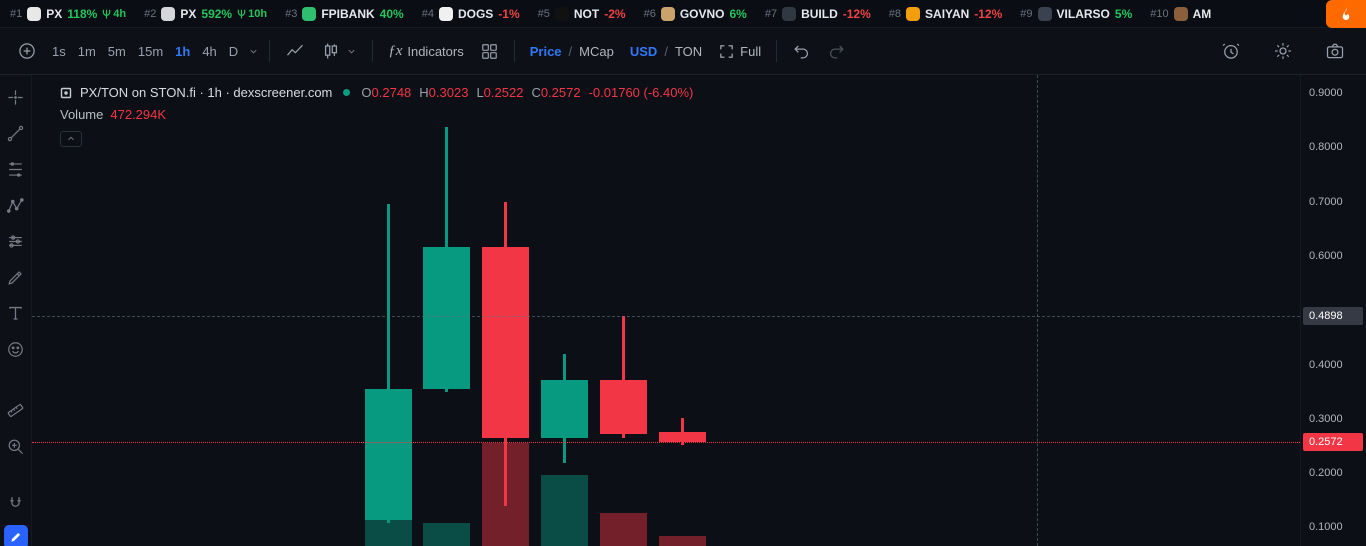 This screenshot has height=546, width=1366. What do you see at coordinates (480, 92) in the screenshot?
I see `low-label: L` at bounding box center [480, 92].